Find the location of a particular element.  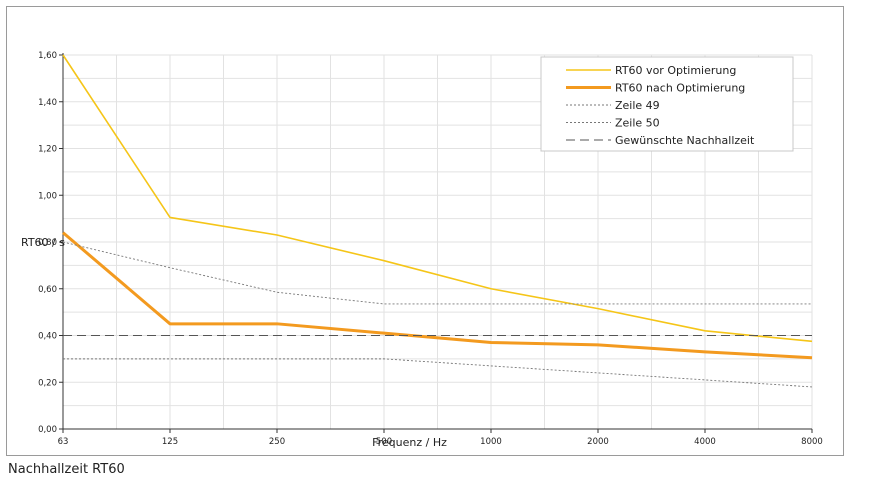

y-axis-ticks: 0,00 0,20 0,40 0,60 0,80 1,00 1,20 1,40 1,60 is located at coordinates (50, 243).